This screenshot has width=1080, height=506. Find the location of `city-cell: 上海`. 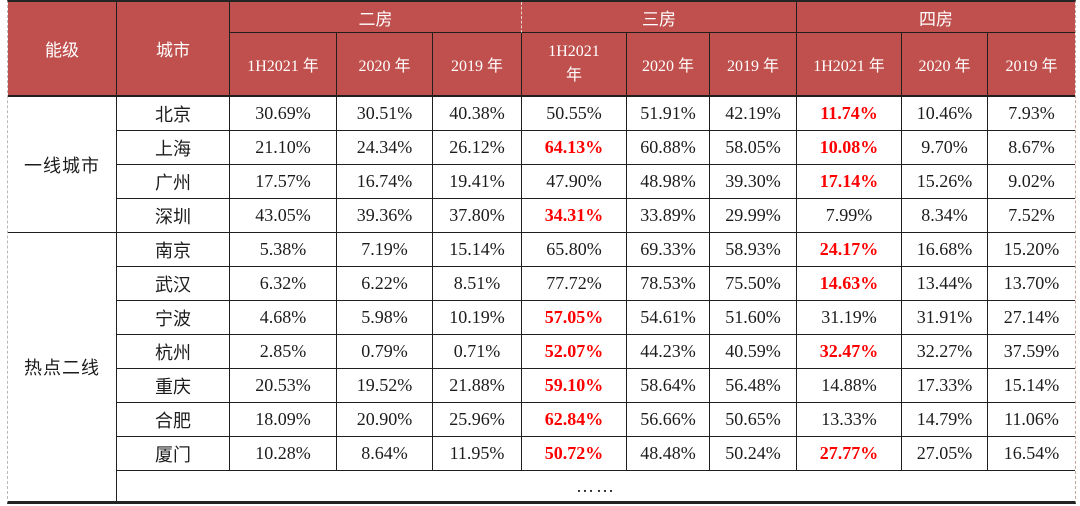

city-cell: 上海 is located at coordinates (173, 148).